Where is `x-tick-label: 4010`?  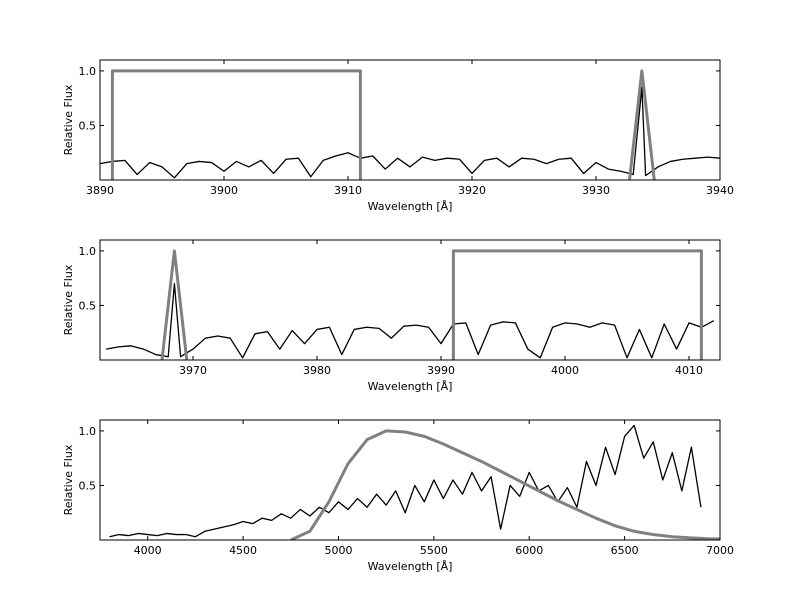 x-tick-label: 4010 is located at coordinates (689, 370).